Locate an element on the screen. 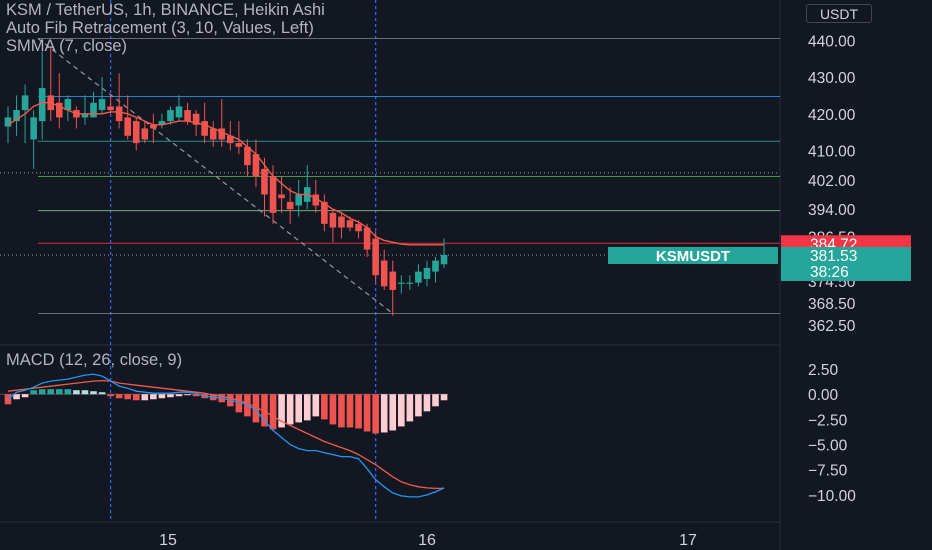 The width and height of the screenshot is (932, 550). last-price-label: 381.53 is located at coordinates (833, 256).